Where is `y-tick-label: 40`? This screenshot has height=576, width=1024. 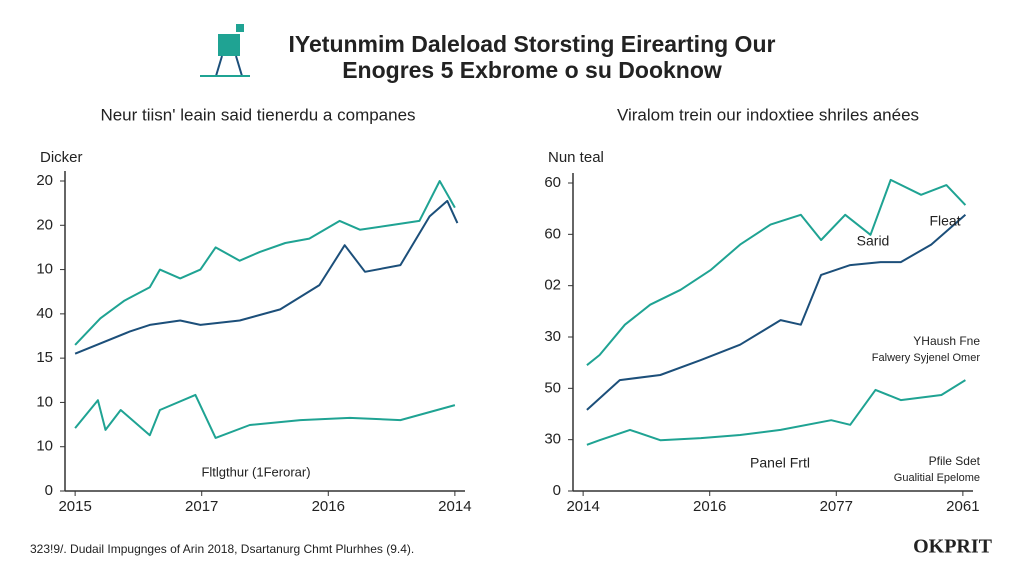 y-tick-label: 40 is located at coordinates (44, 313).